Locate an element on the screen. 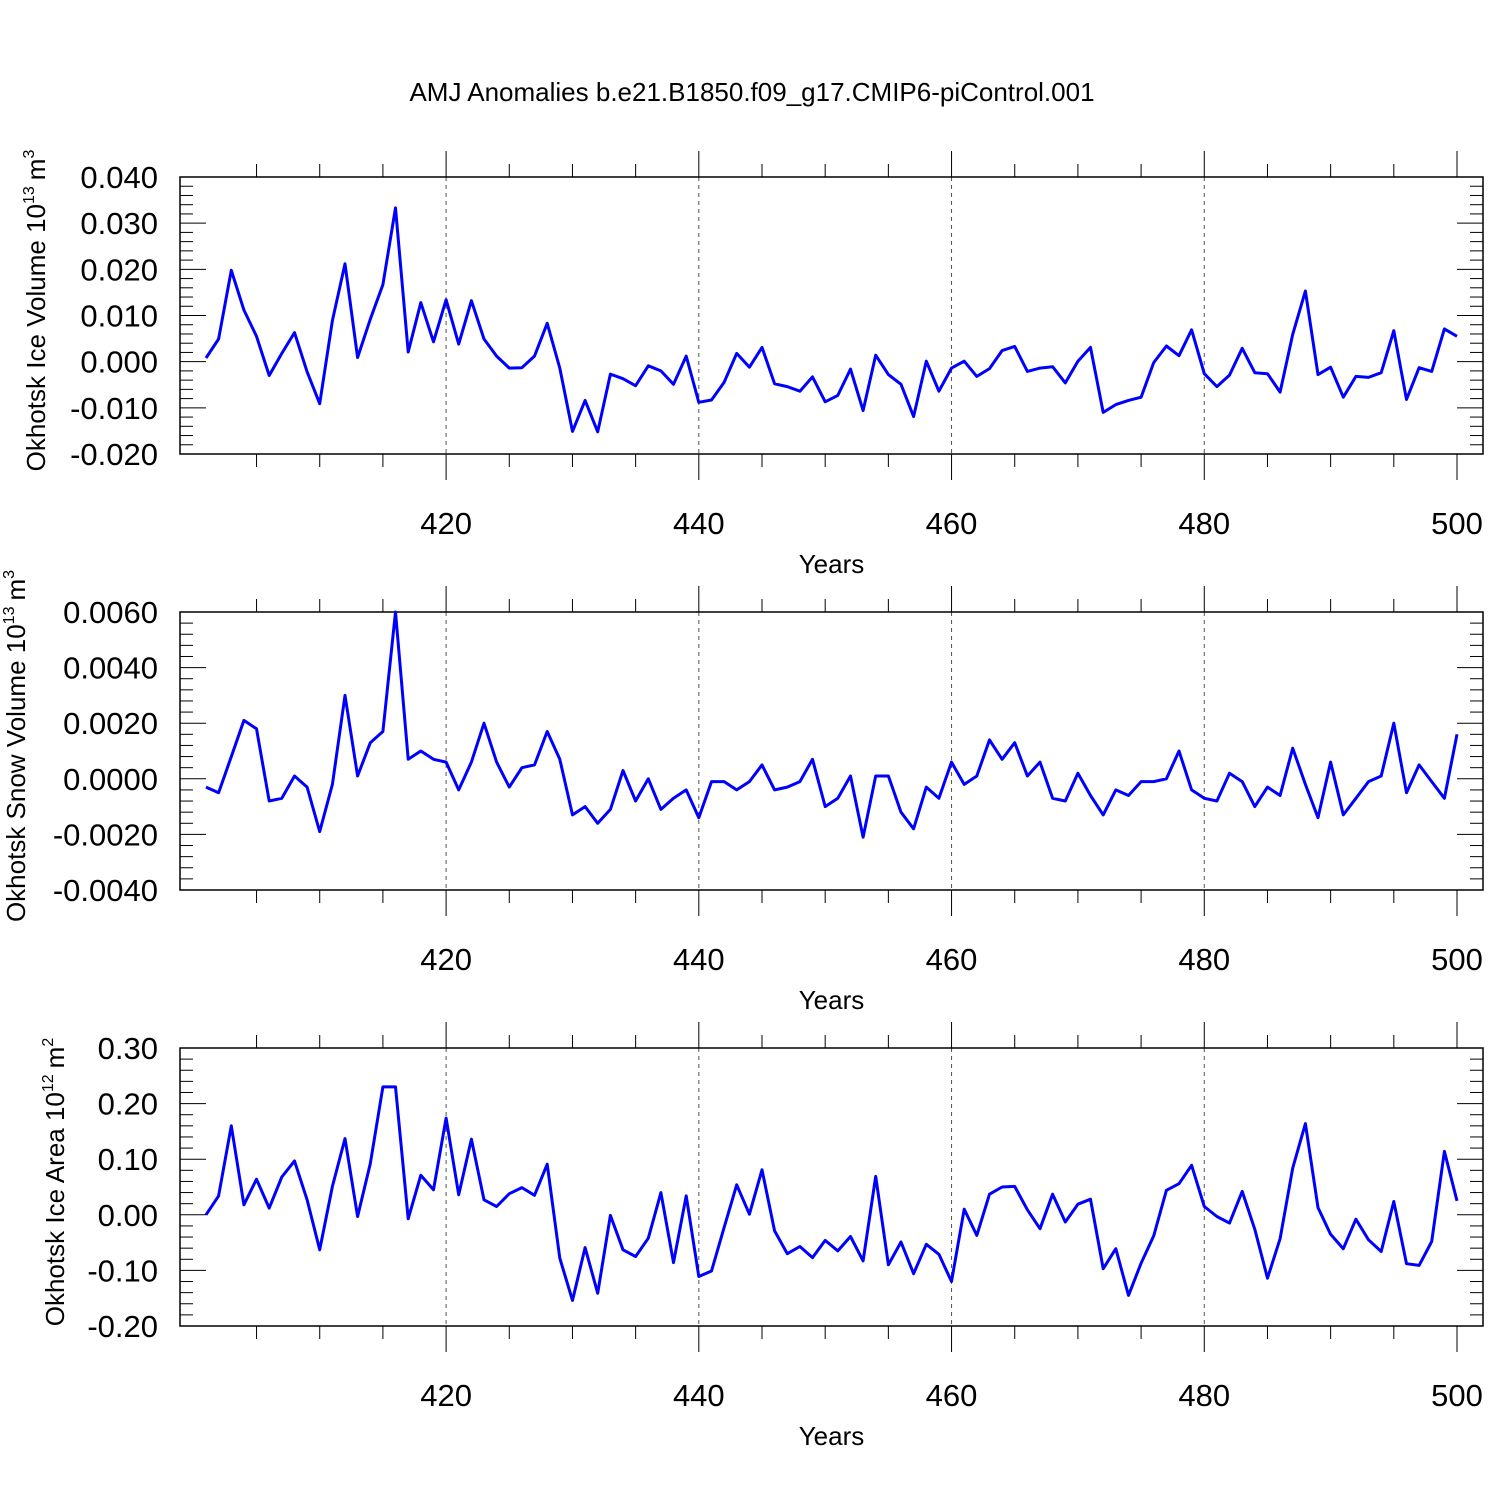 This screenshot has width=1500, height=1500. ice-volume-ytick-label: 0.000 is located at coordinates (119, 362).